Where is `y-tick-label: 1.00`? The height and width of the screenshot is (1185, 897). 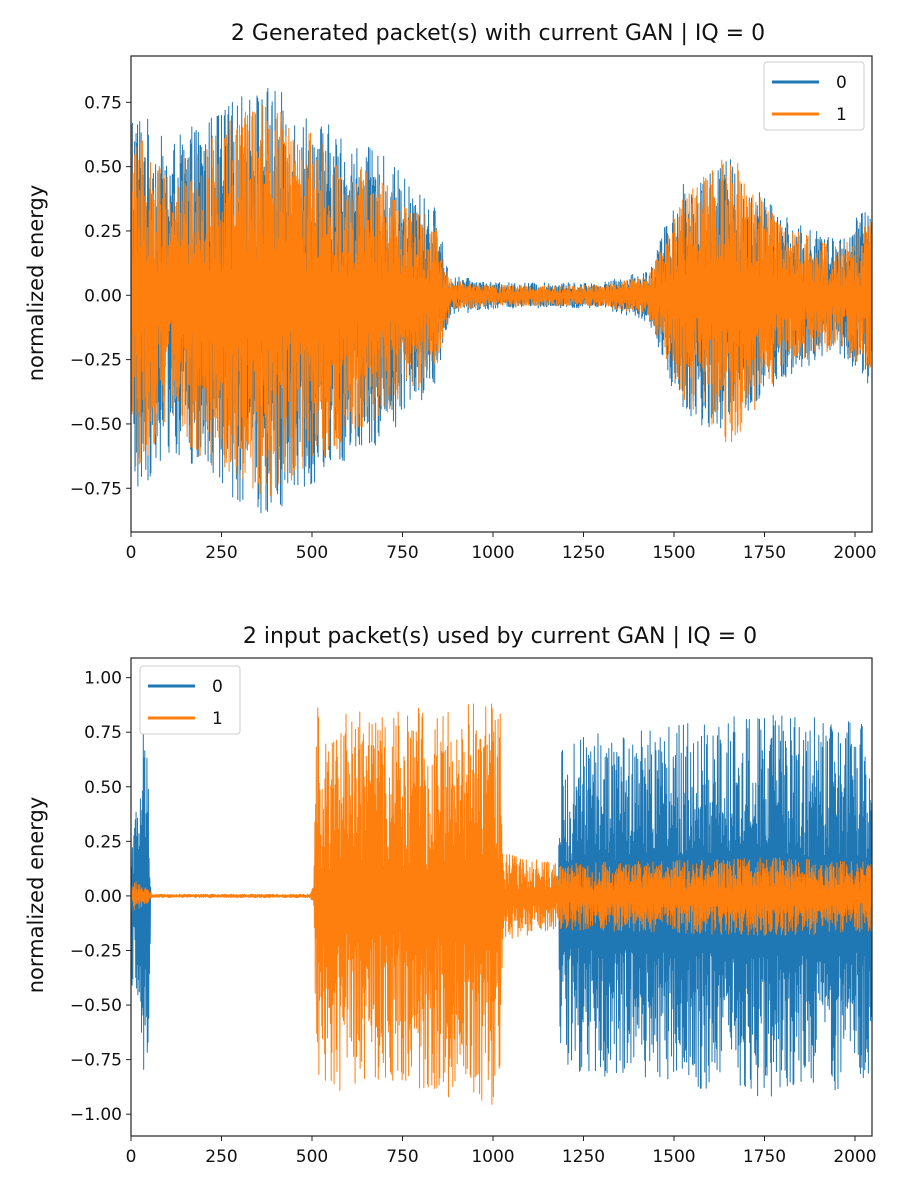 y-tick-label: 1.00 is located at coordinates (103, 679).